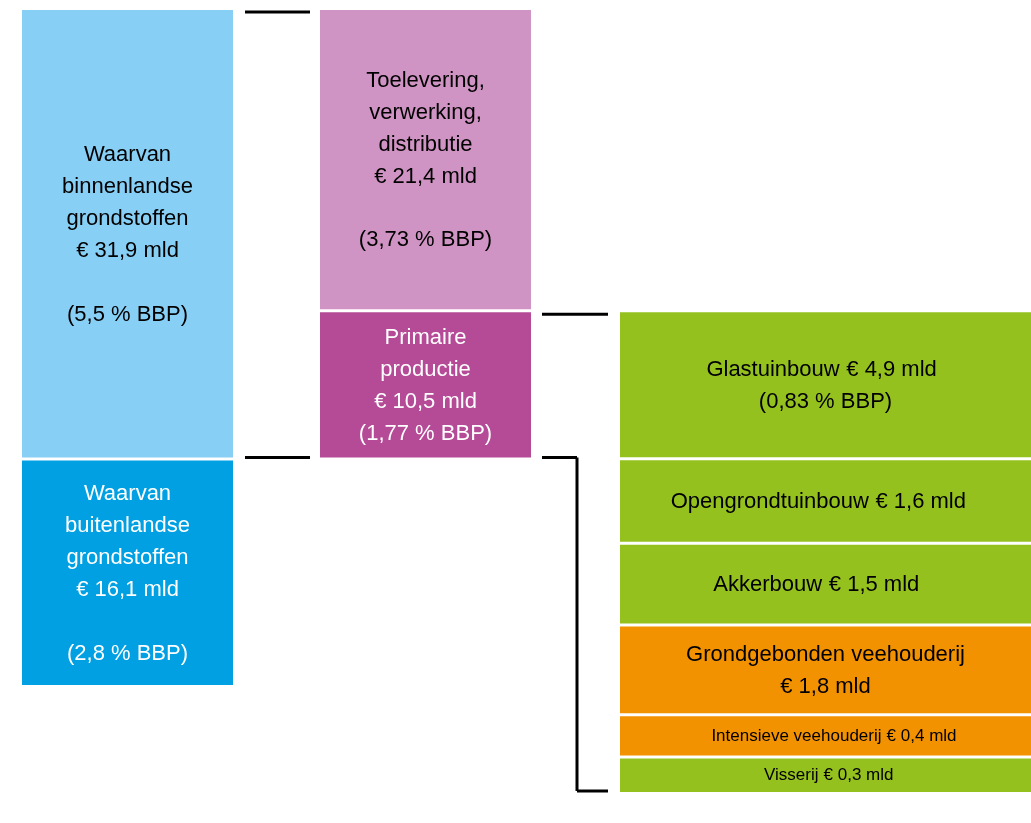  I want to click on category-label: Visserij, so click(791, 775).